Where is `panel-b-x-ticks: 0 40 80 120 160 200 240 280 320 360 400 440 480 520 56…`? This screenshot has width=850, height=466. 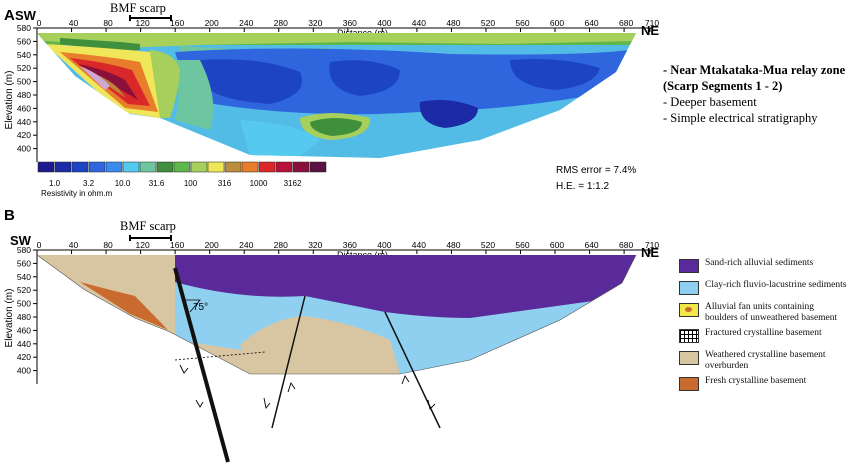
panel-b-x-ticks: 0 40 80 120 160 200 240 280 320 360 400 440 480 520 56… is located at coordinates (347, 247).